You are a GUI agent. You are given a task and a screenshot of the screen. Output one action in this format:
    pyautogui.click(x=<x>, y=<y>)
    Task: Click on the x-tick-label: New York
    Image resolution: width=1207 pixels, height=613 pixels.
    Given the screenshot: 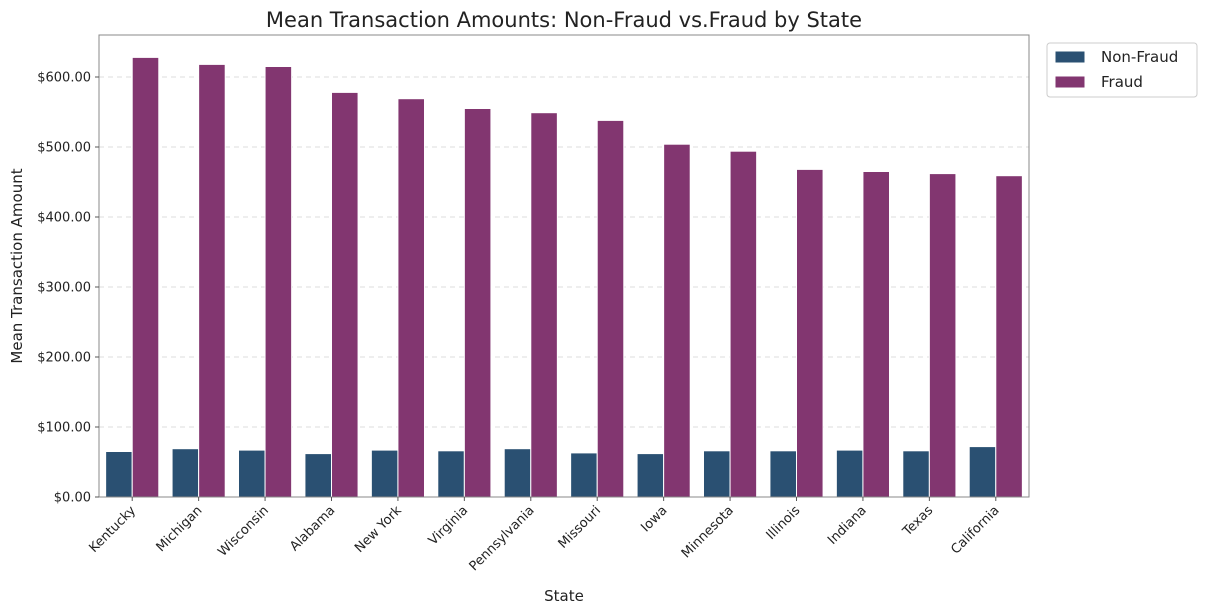 What is the action you would take?
    pyautogui.click(x=378, y=529)
    